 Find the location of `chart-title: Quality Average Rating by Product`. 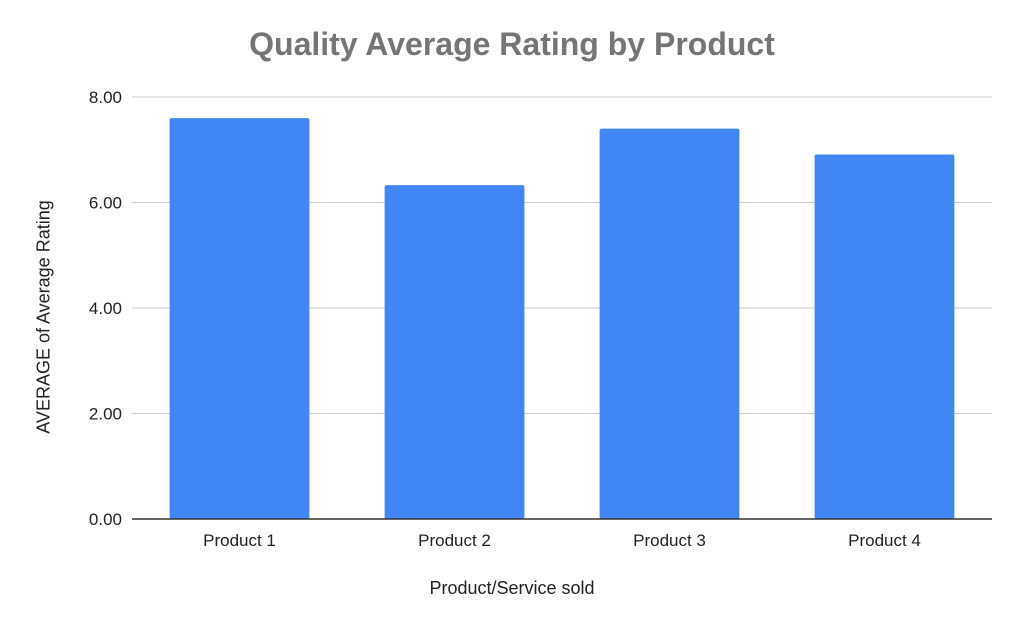

chart-title: Quality Average Rating by Product is located at coordinates (512, 44).